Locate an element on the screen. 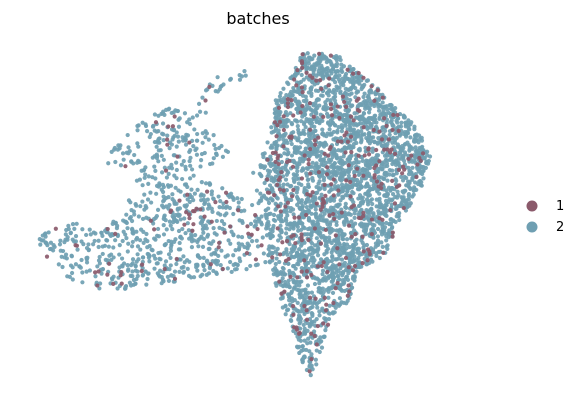 This screenshot has height=411, width=581. point-series-2-2094 is located at coordinates (113, 247).